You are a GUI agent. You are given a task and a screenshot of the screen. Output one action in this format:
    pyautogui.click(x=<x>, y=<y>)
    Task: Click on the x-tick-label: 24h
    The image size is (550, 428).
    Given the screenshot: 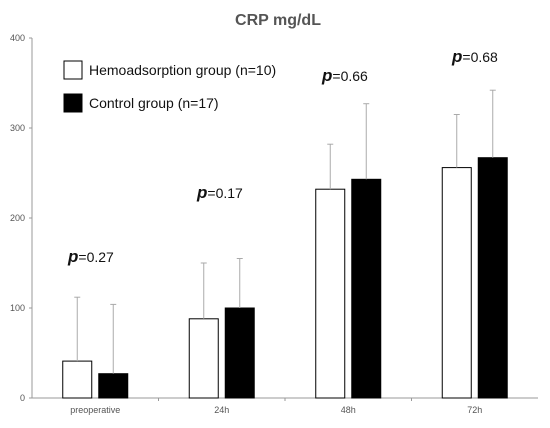 What is the action you would take?
    pyautogui.click(x=221, y=410)
    